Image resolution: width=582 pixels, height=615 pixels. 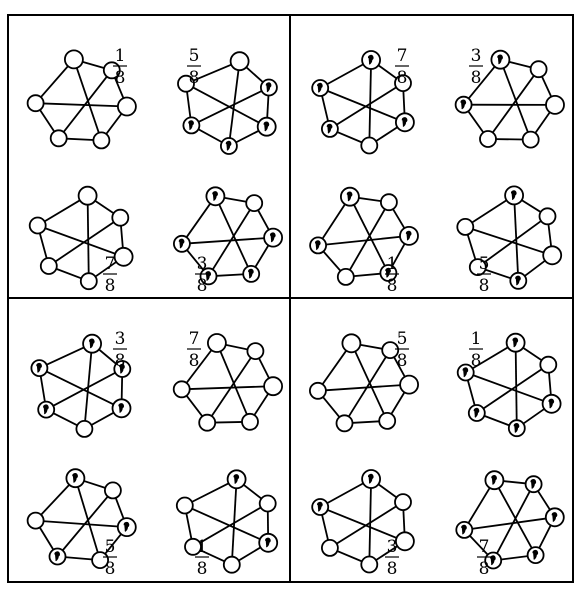 I want to click on graph-1-0: 78, so click(x=363, y=100).